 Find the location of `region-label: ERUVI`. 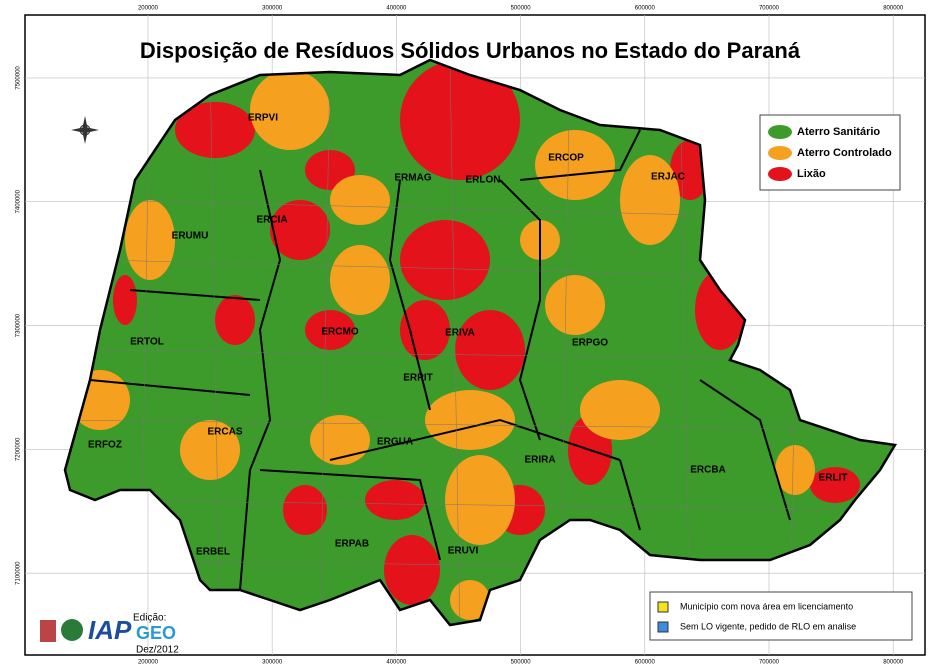

region-label: ERUVI is located at coordinates (463, 551).